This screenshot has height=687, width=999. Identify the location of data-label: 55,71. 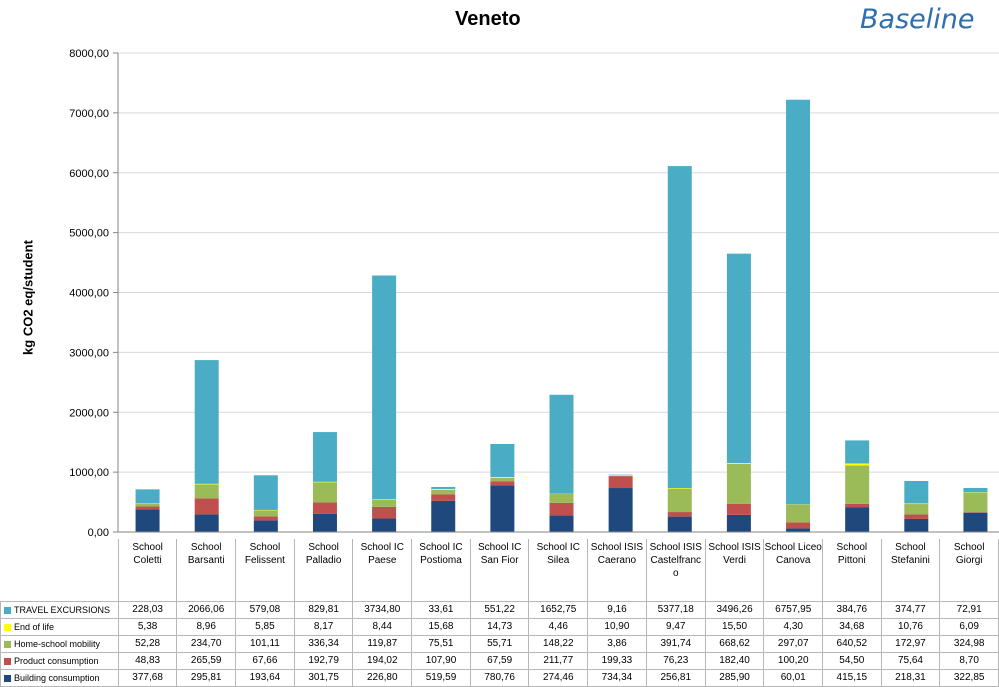
(499, 644).